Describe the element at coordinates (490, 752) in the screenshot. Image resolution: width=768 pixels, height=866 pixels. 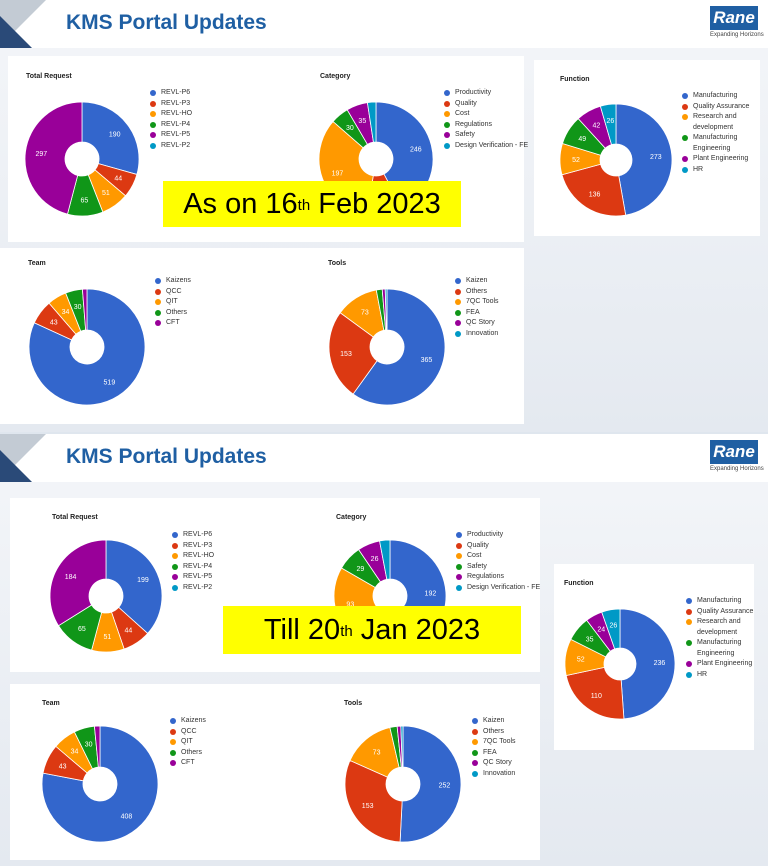
I see `legend-label: FEA` at that location.